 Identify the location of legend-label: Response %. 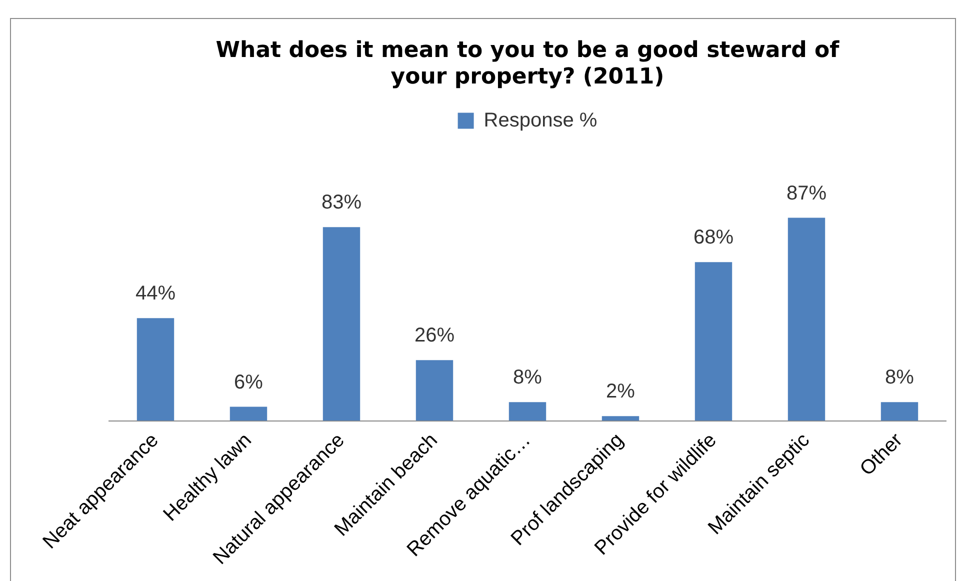
(541, 120).